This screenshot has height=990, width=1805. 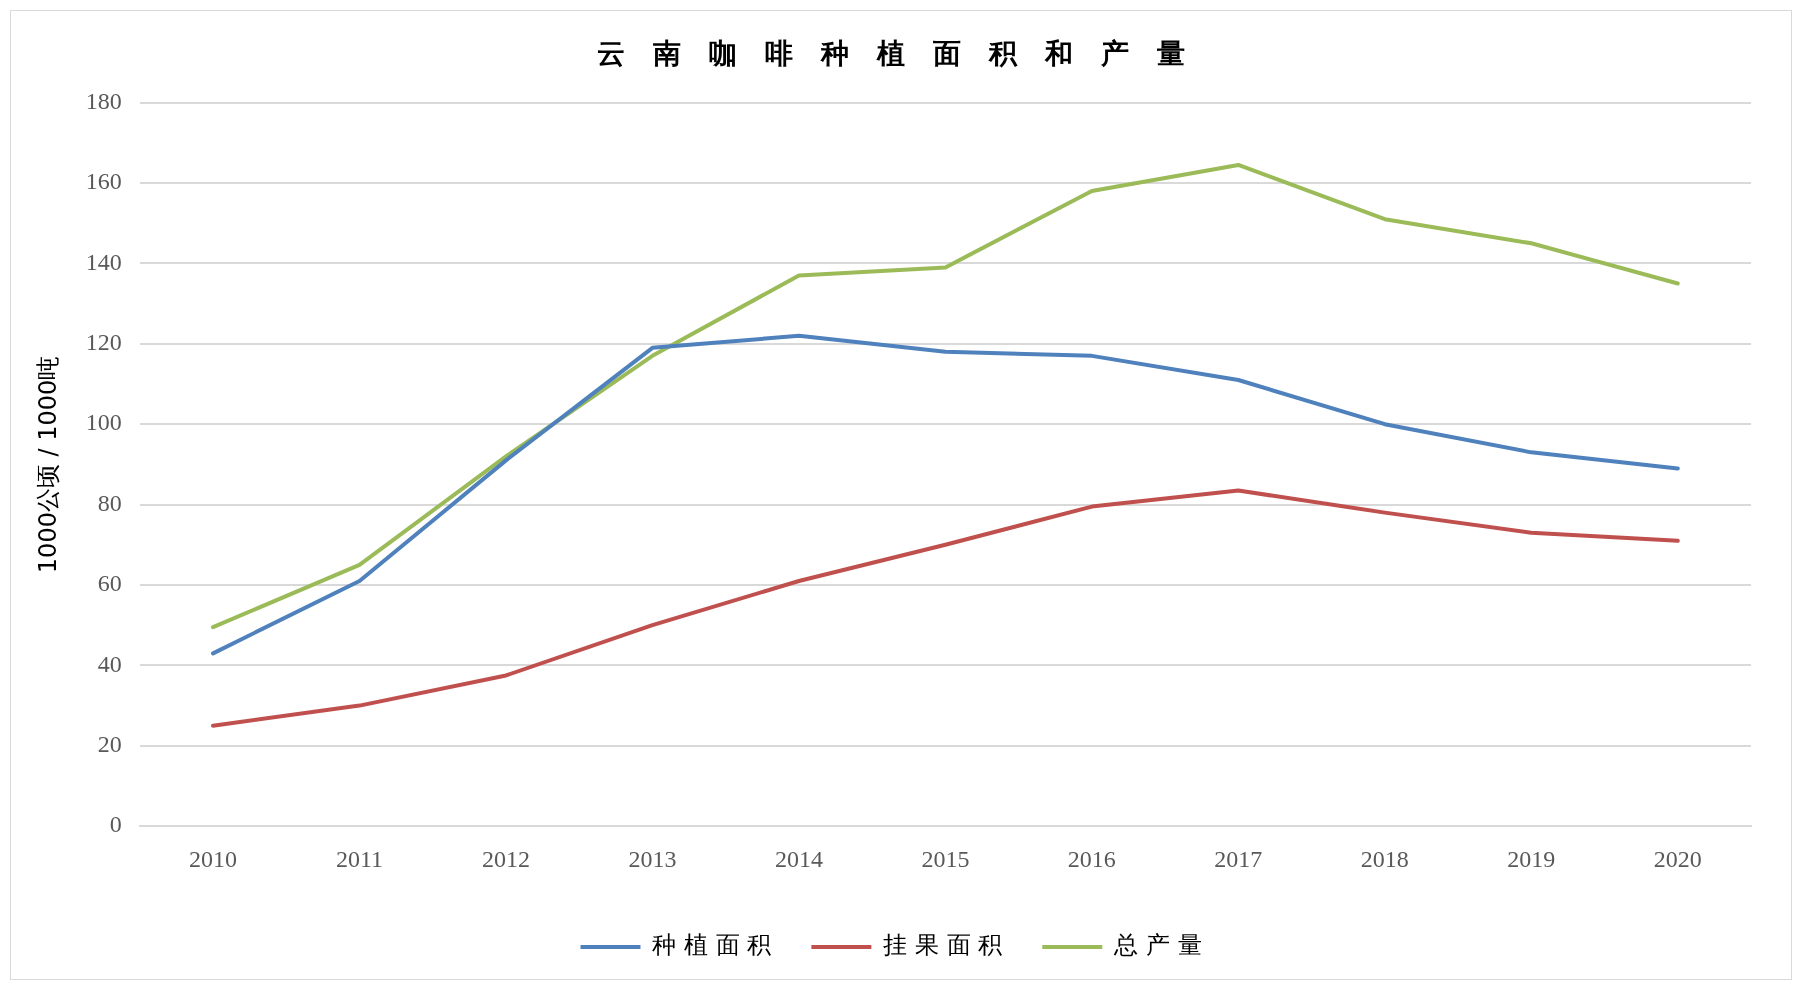 I want to click on y-tick-label: 60, so click(x=109, y=583).